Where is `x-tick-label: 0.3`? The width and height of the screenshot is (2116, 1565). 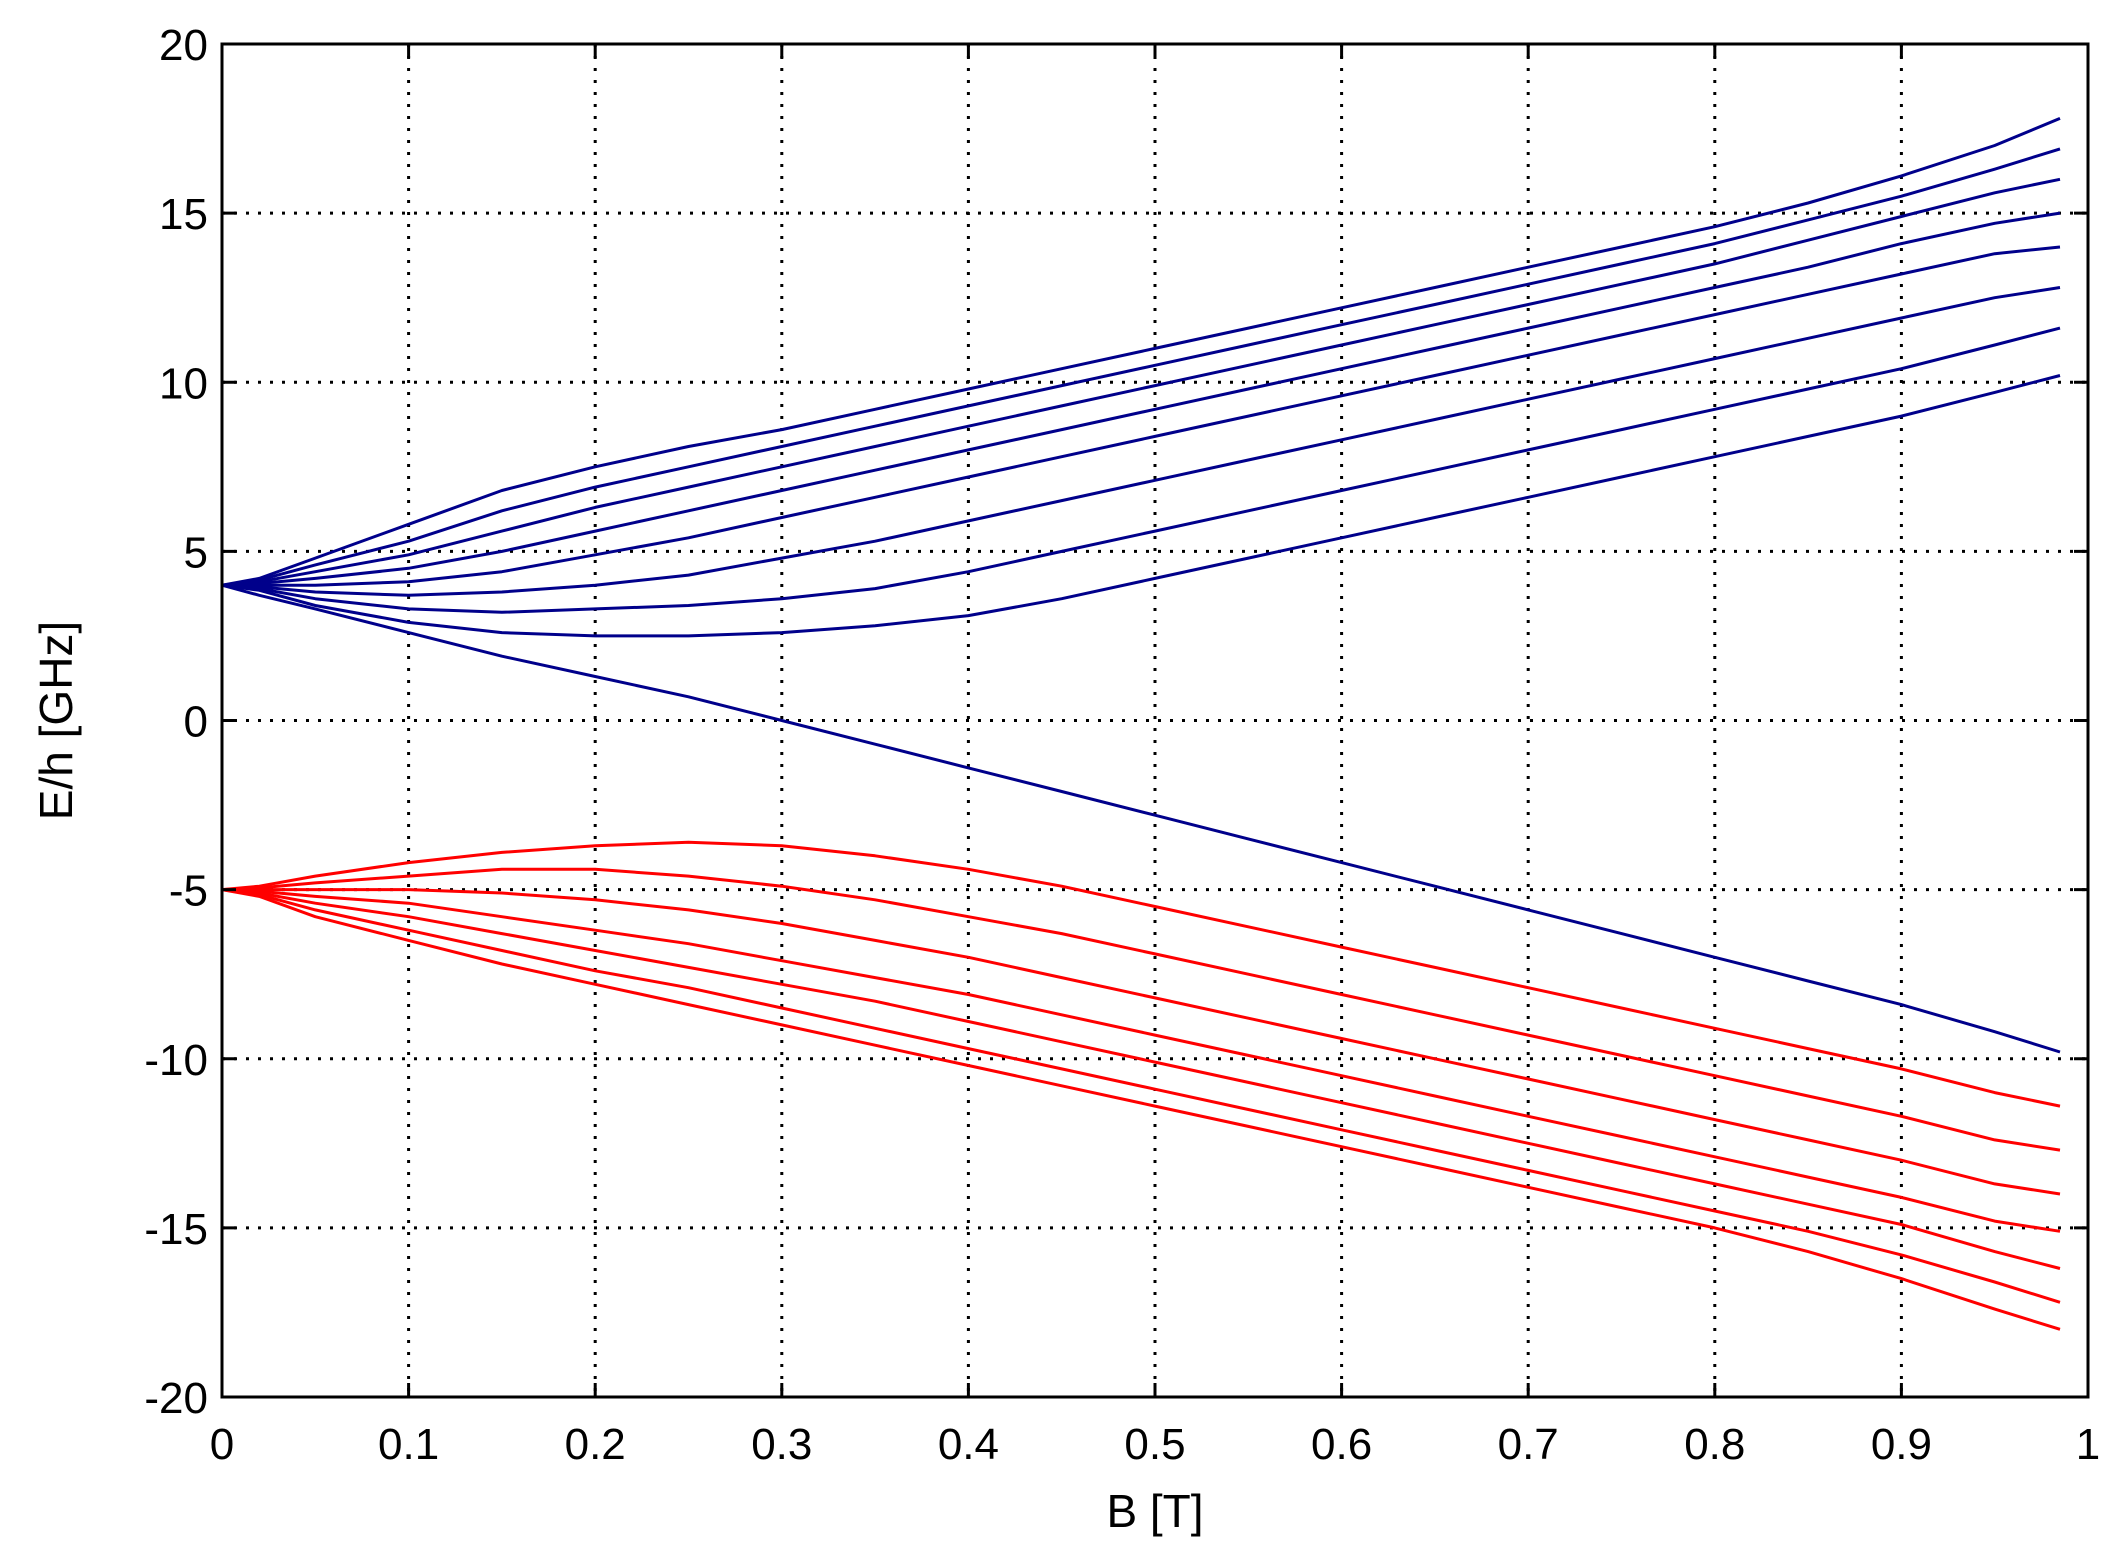 x-tick-label: 0.3 is located at coordinates (781, 1444).